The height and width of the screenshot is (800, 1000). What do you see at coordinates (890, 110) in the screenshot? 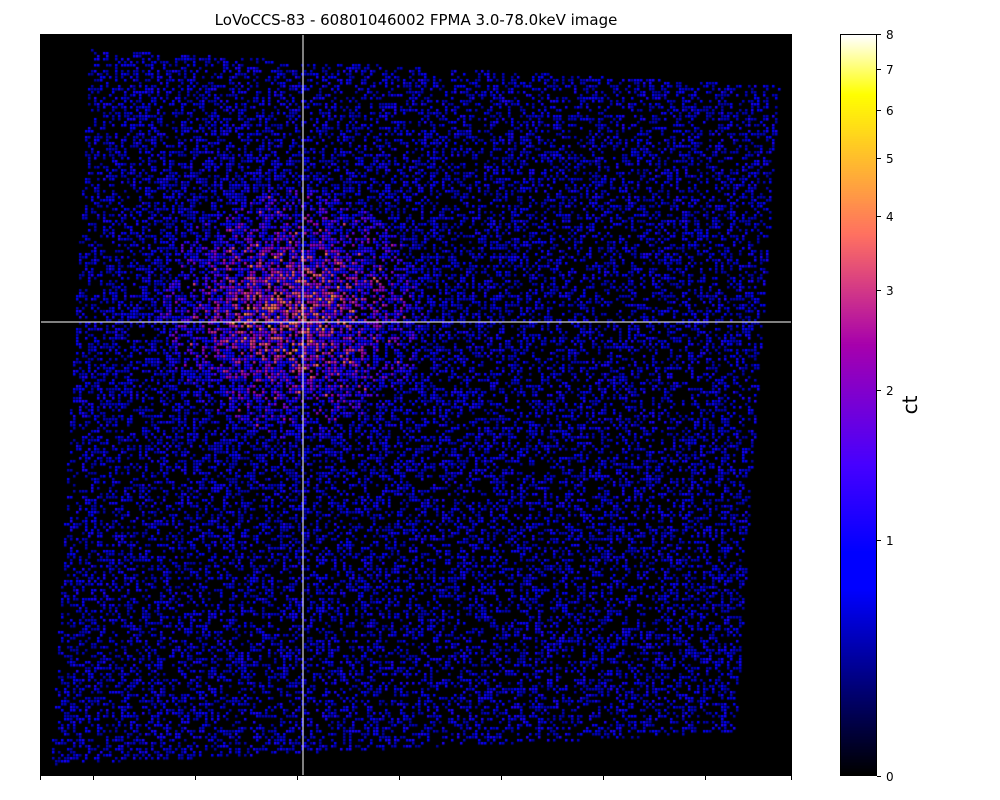
I see `colorbar-tick-label: 6` at bounding box center [890, 110].